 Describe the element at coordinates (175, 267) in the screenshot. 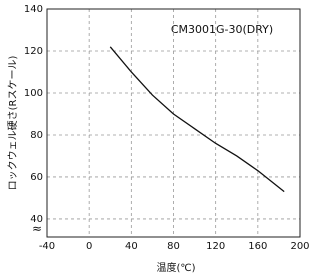

I see `x-axis-label: 温度(℃)` at that location.